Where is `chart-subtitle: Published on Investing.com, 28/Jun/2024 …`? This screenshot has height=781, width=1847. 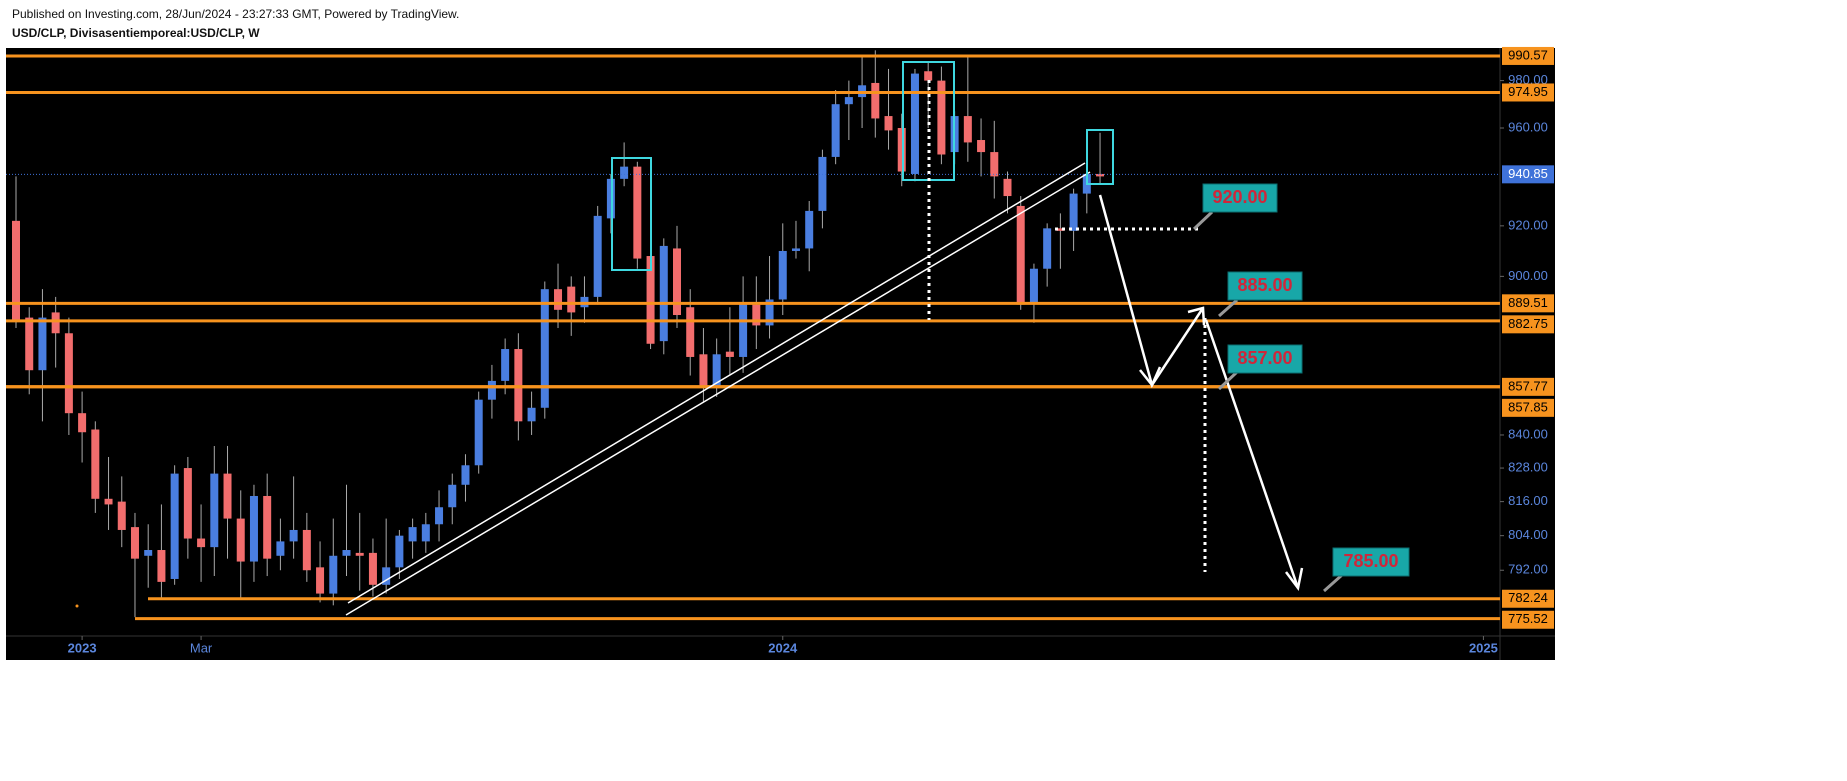
chart-subtitle: Published on Investing.com, 28/Jun/2024 … is located at coordinates (235, 14).